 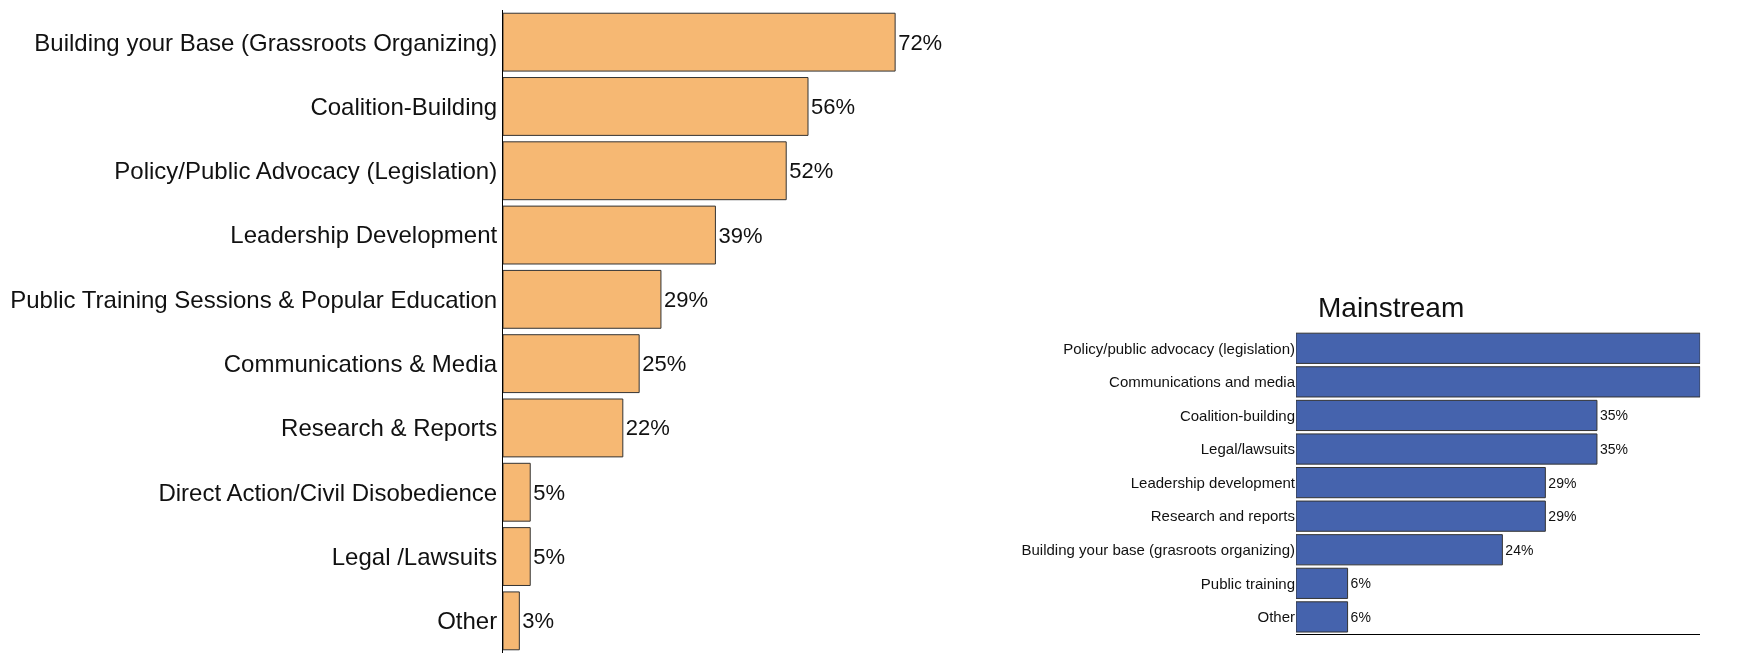 I want to click on y-tick-label: Communications & Media, so click(x=360, y=364).